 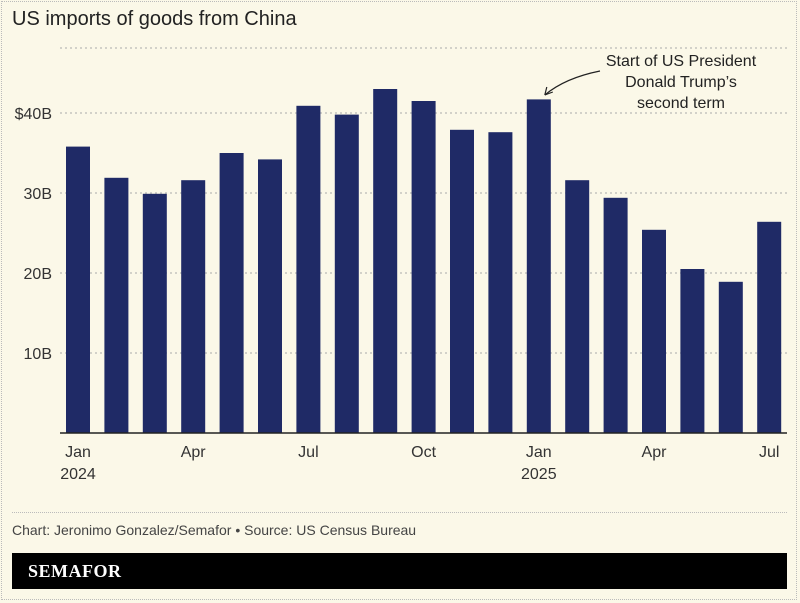 I want to click on x-tick-year: 2024, so click(x=78, y=474).